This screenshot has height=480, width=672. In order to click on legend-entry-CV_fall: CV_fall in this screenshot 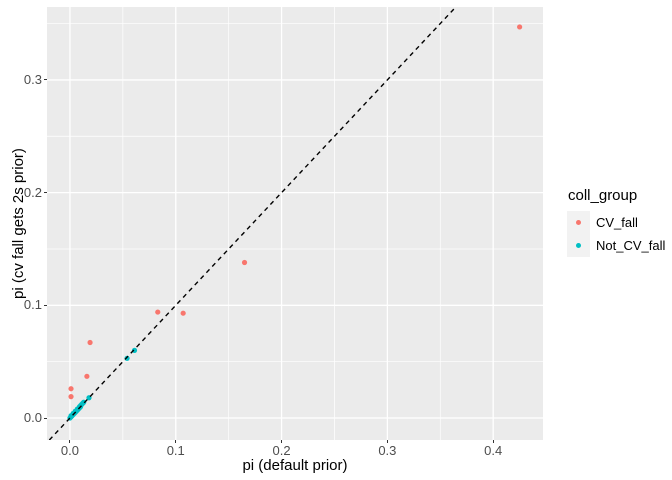, I will do `click(616, 222)`.